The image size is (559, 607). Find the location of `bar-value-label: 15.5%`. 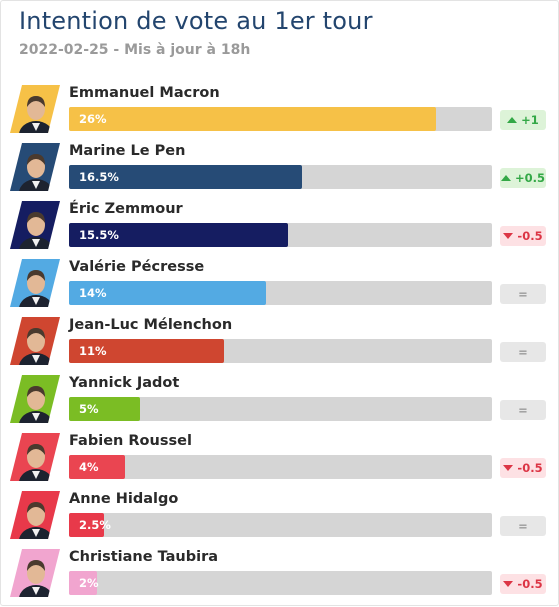

bar-value-label: 15.5% is located at coordinates (99, 235).